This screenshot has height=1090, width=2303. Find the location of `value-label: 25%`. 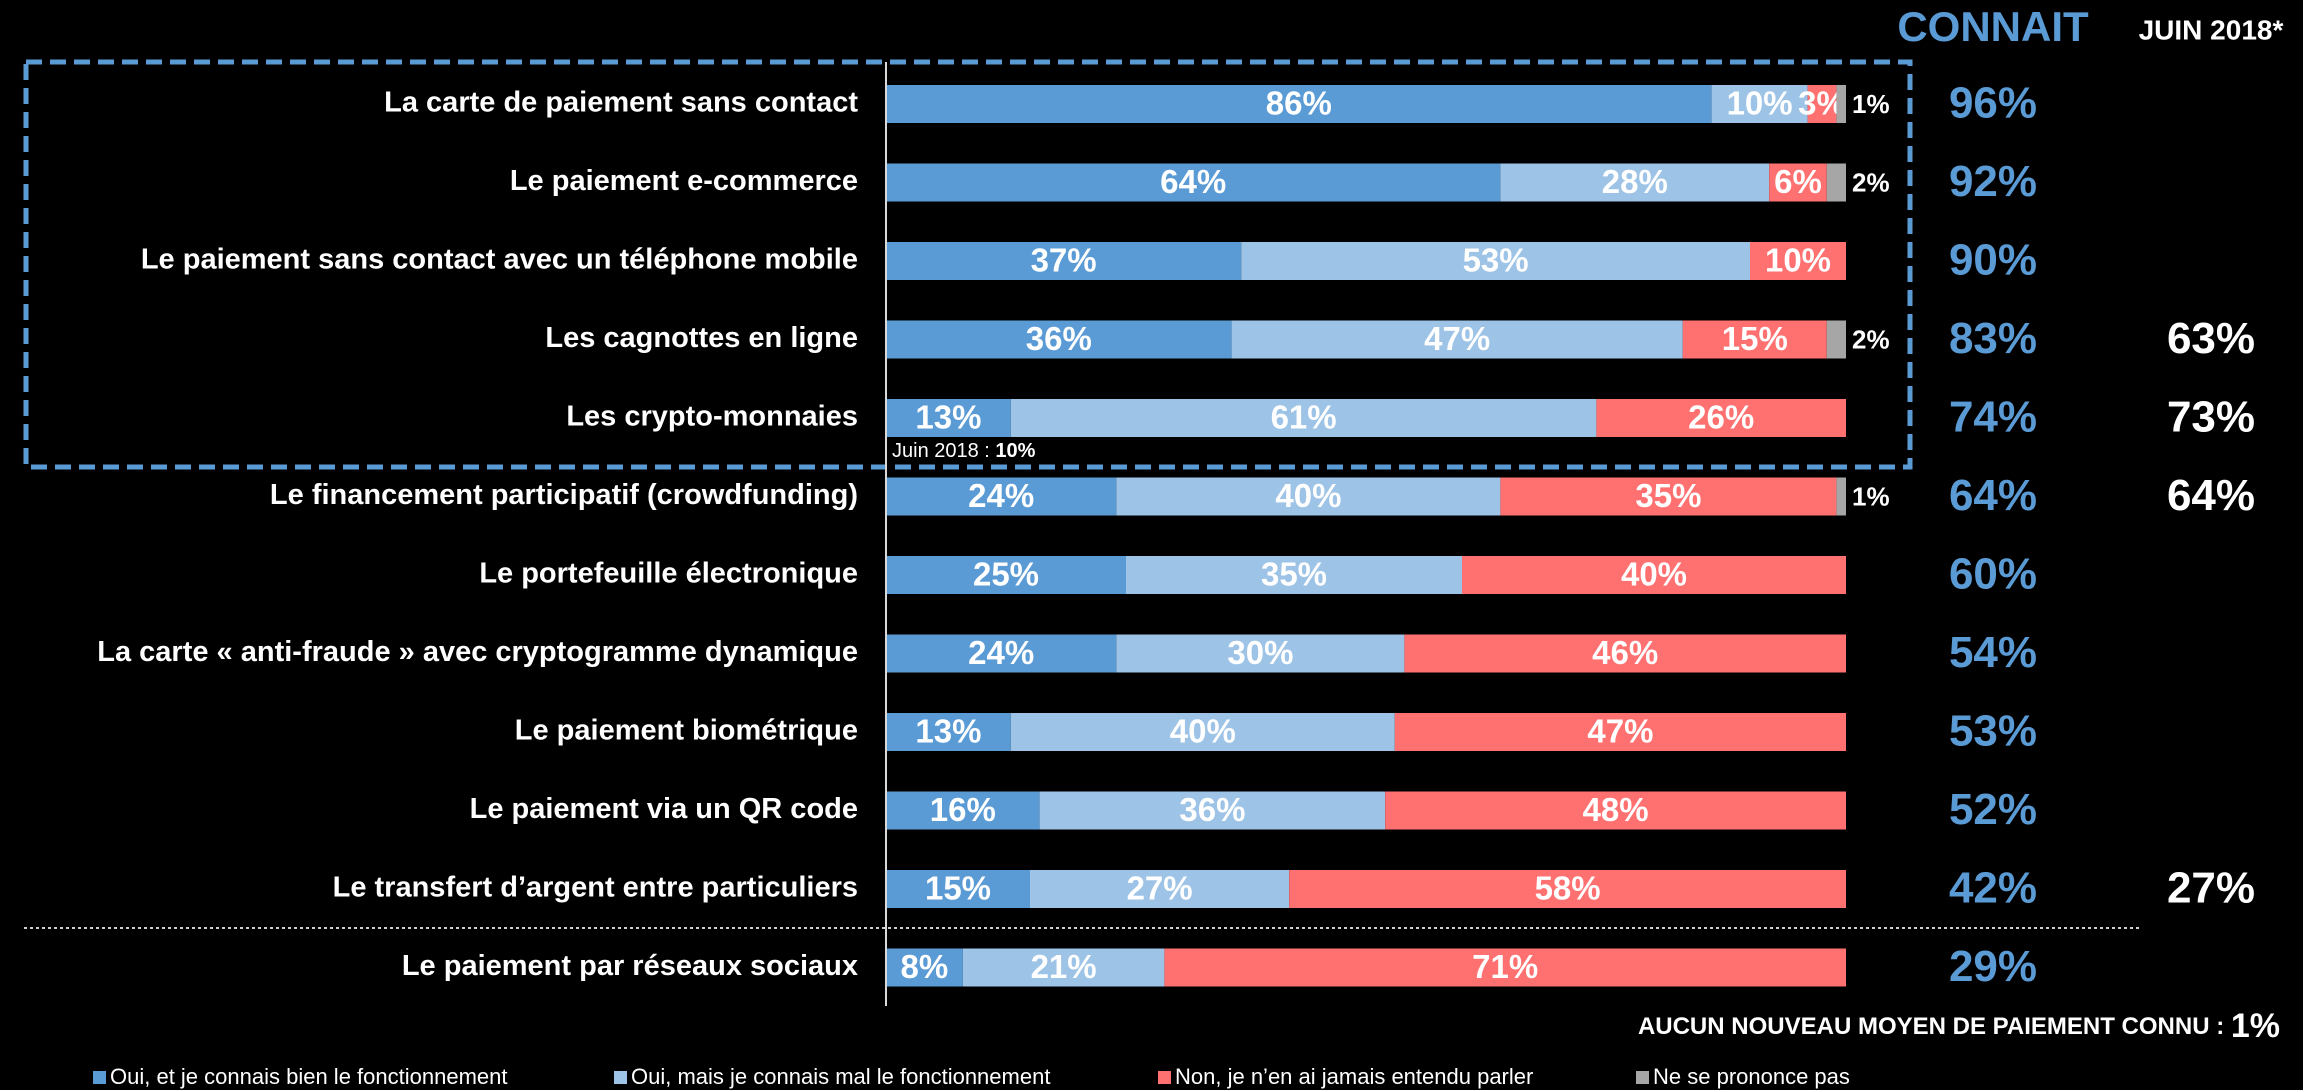

value-label: 25% is located at coordinates (1006, 574).